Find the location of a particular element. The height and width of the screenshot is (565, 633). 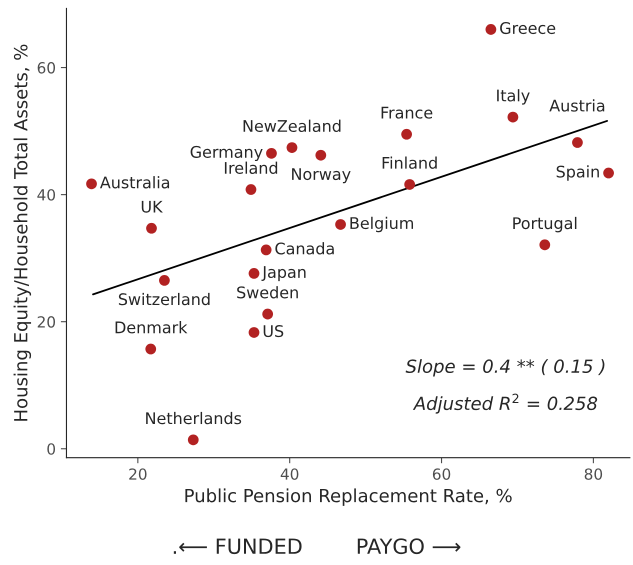

annotation: Sweden is located at coordinates (267, 292).